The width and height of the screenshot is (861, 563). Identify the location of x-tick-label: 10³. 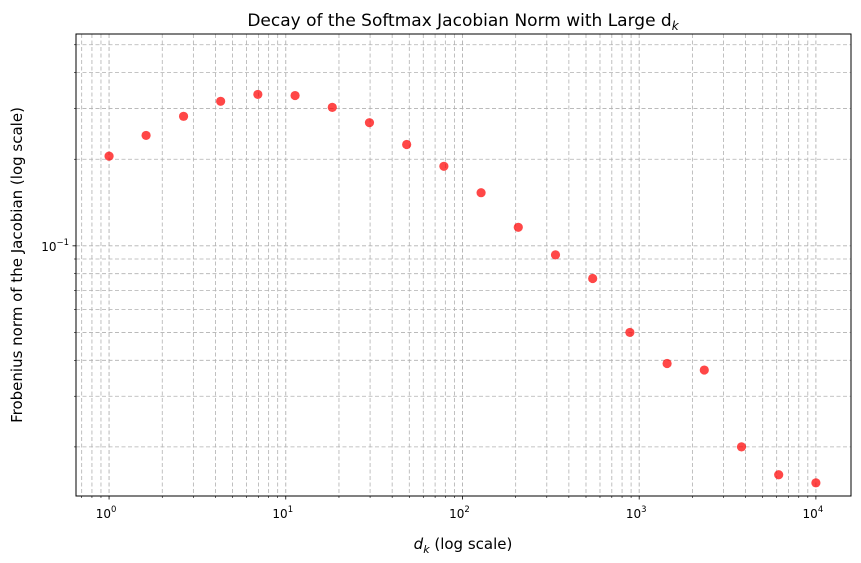
(636, 513).